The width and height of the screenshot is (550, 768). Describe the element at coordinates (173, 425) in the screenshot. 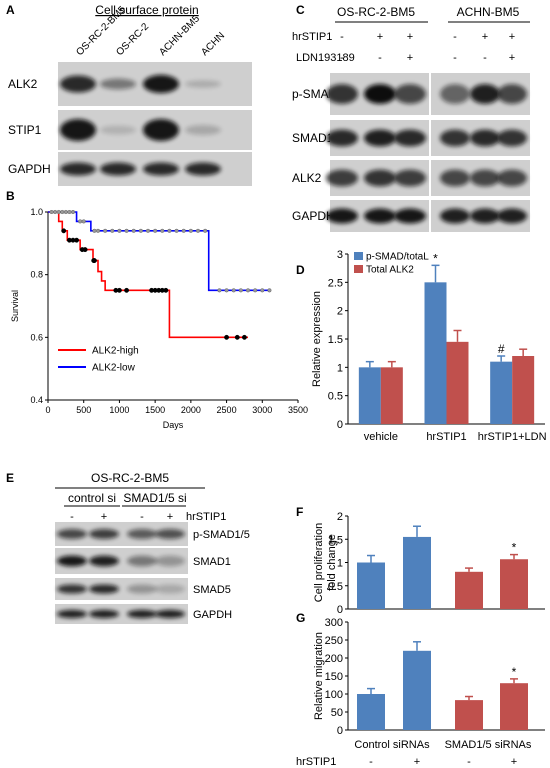

I see `b-x-label: Days` at that location.